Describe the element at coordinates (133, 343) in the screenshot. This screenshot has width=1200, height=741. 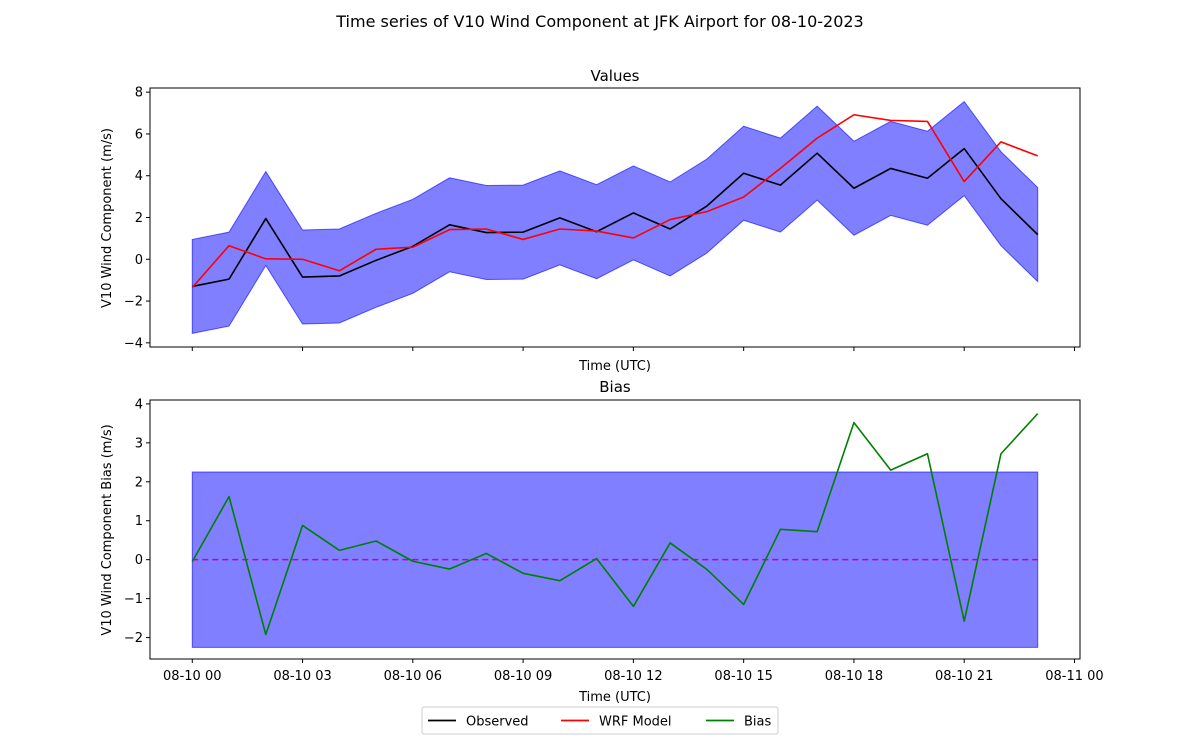
I see `y-tick-label: −4` at that location.